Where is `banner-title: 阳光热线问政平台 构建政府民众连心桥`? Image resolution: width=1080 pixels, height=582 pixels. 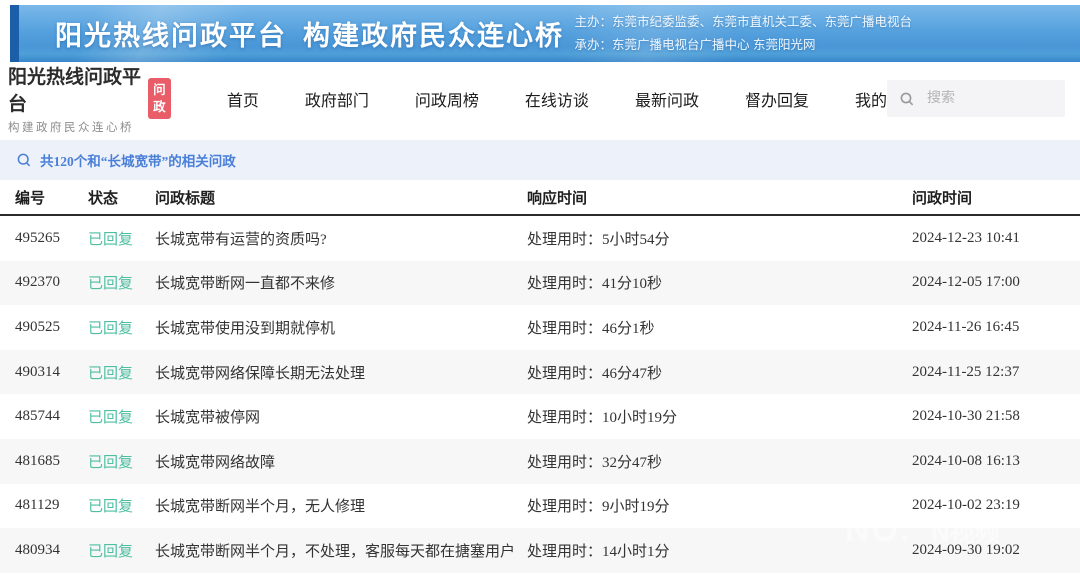
banner-title: 阳光热线问政平台 构建政府民众连心桥 is located at coordinates (309, 33).